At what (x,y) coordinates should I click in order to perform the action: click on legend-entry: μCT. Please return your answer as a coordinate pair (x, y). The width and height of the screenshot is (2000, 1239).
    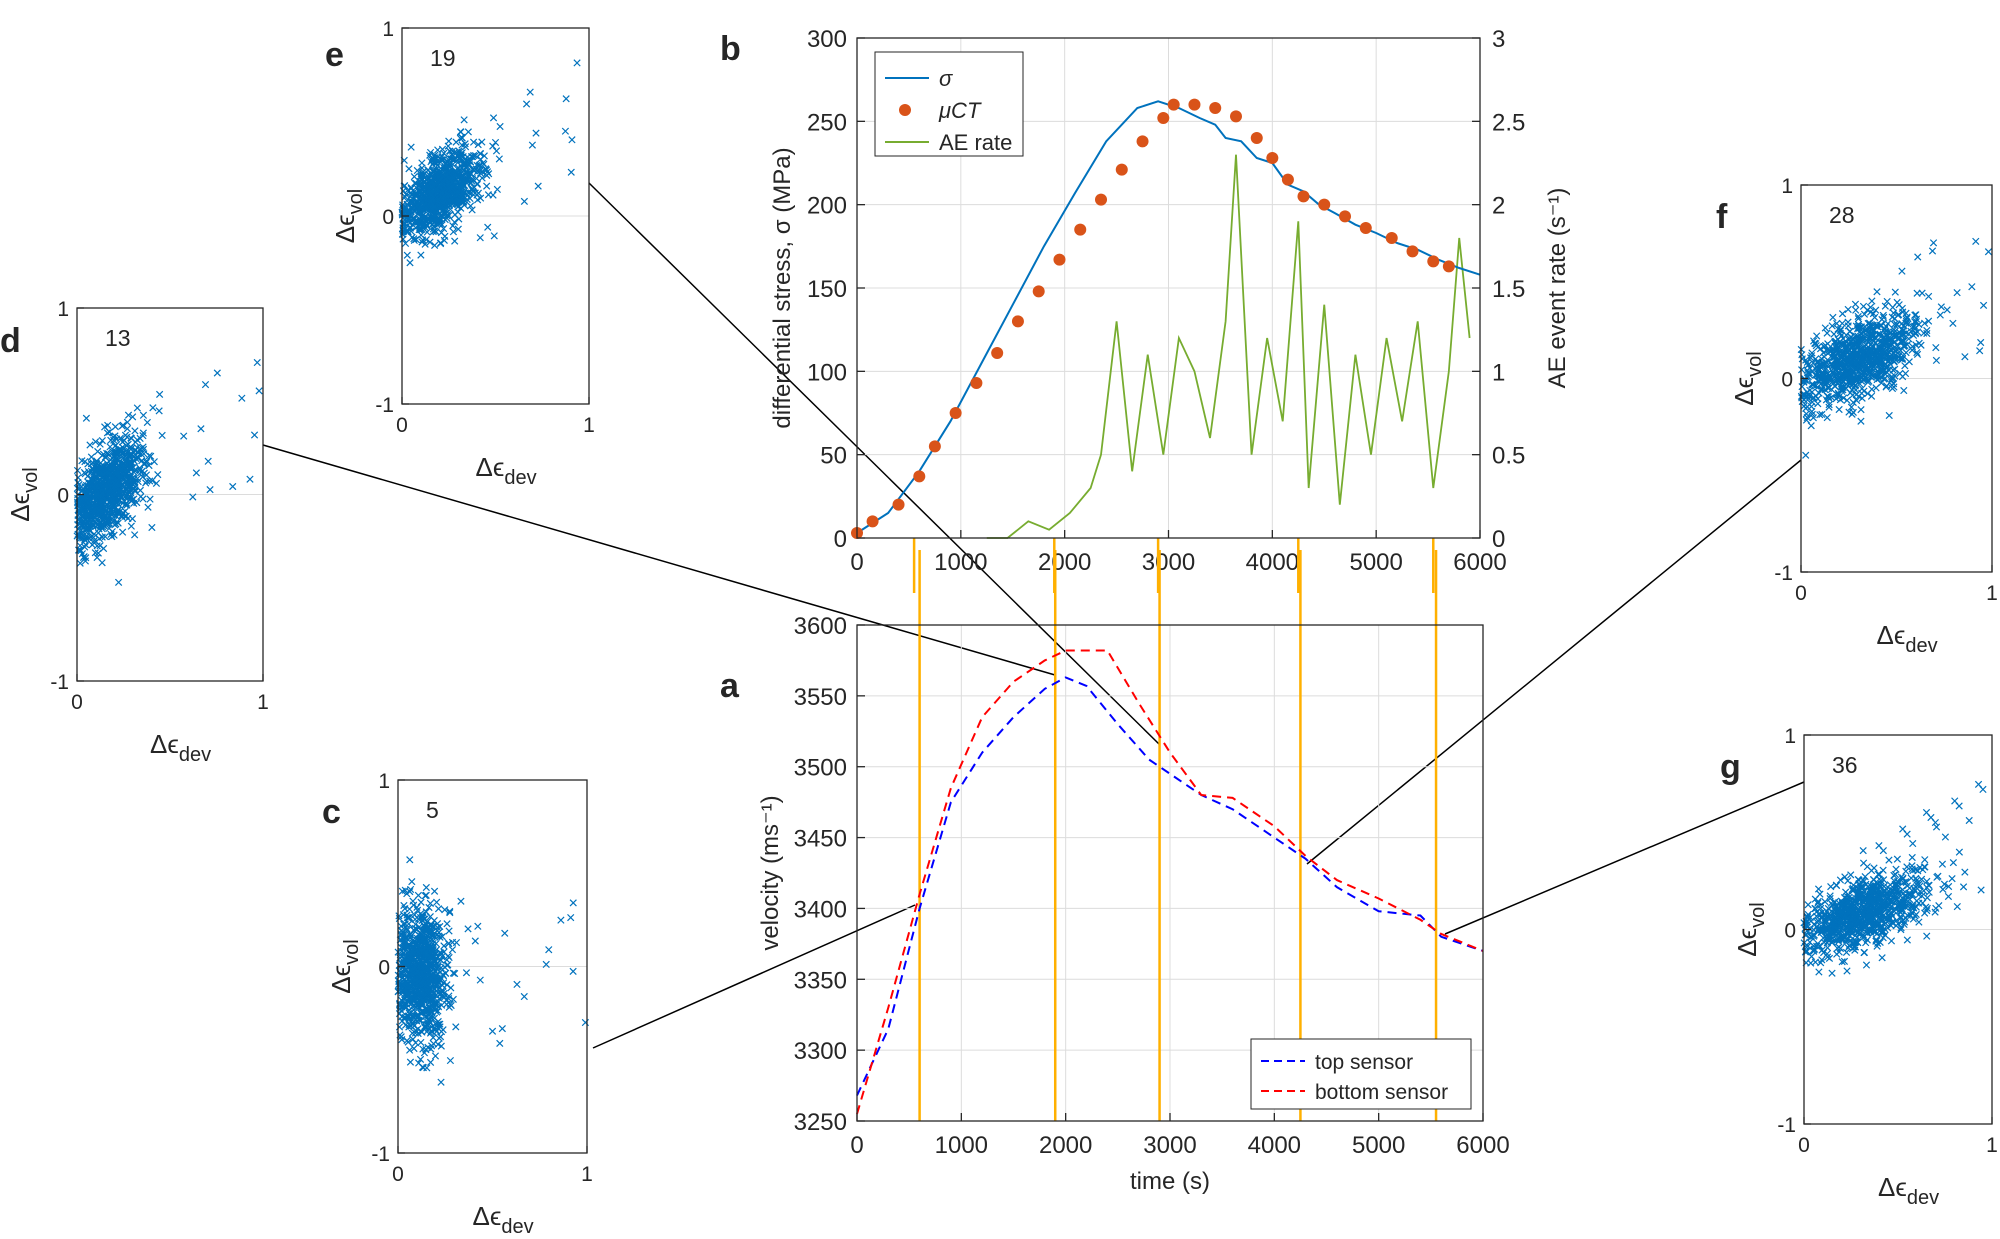
    Looking at the image, I should click on (960, 110).